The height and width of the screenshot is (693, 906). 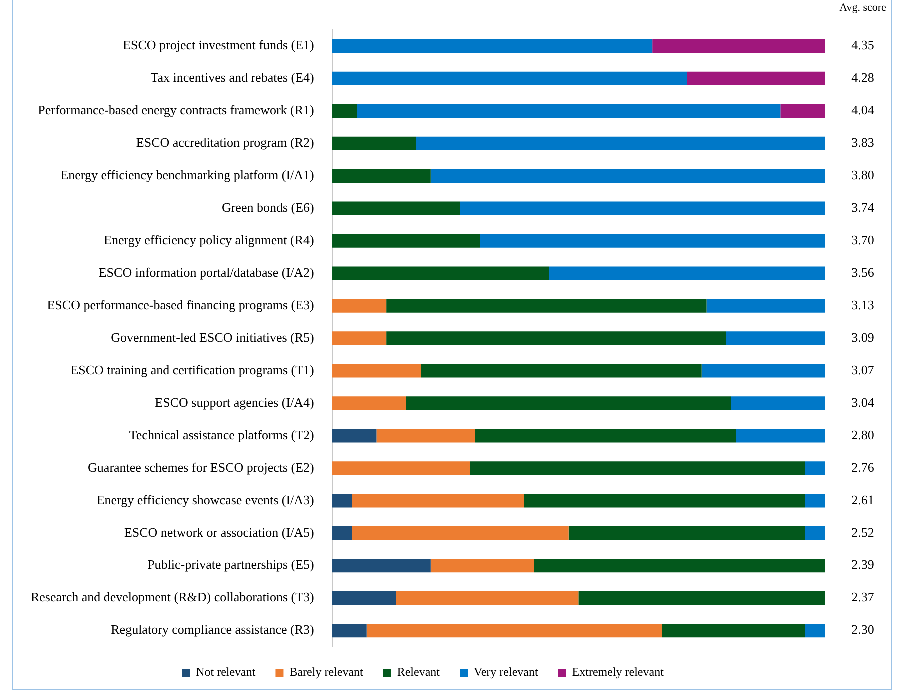 I want to click on y-tick-label: ESCO project investment funds (E1), so click(x=218, y=45).